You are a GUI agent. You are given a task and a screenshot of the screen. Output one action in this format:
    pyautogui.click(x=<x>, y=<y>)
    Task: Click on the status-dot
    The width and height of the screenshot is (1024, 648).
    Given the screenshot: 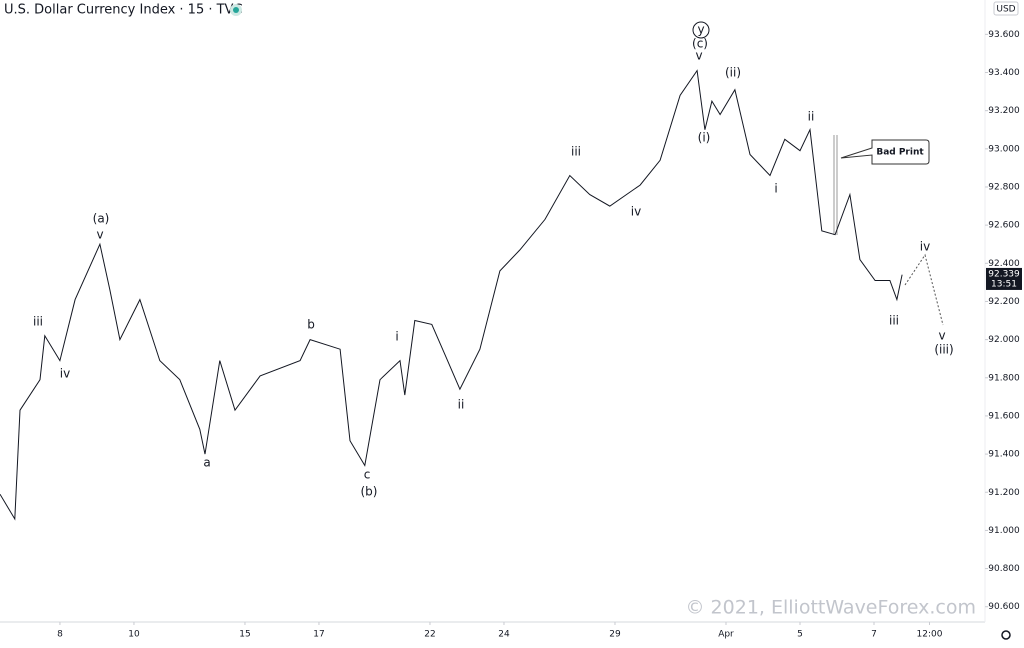 What is the action you would take?
    pyautogui.click(x=236, y=10)
    